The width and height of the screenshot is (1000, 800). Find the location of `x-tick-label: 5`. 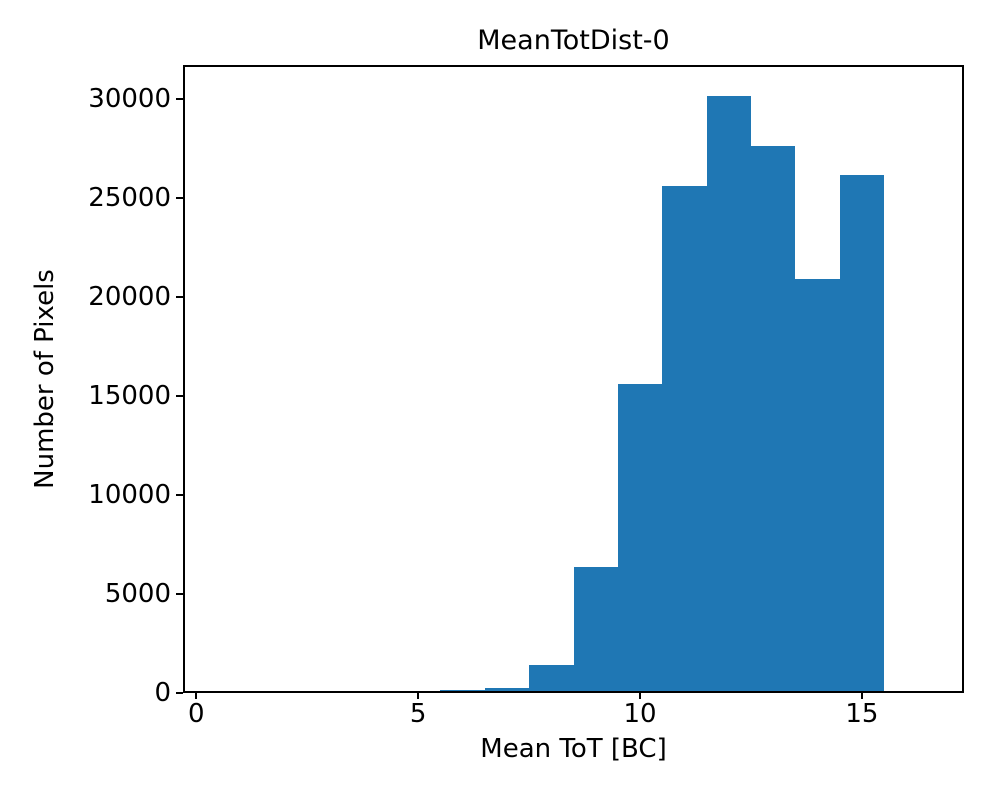

x-tick-label: 5 is located at coordinates (418, 714).